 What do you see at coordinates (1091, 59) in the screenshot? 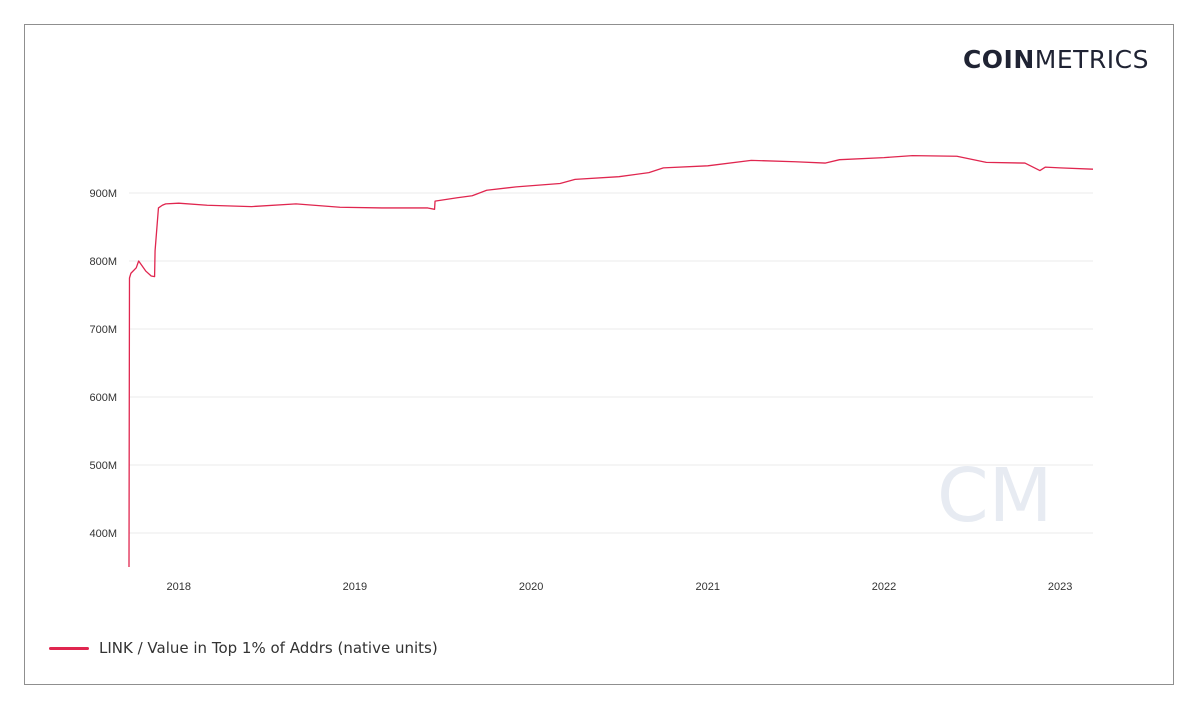
I see `logo-light-text: METRICS` at bounding box center [1091, 59].